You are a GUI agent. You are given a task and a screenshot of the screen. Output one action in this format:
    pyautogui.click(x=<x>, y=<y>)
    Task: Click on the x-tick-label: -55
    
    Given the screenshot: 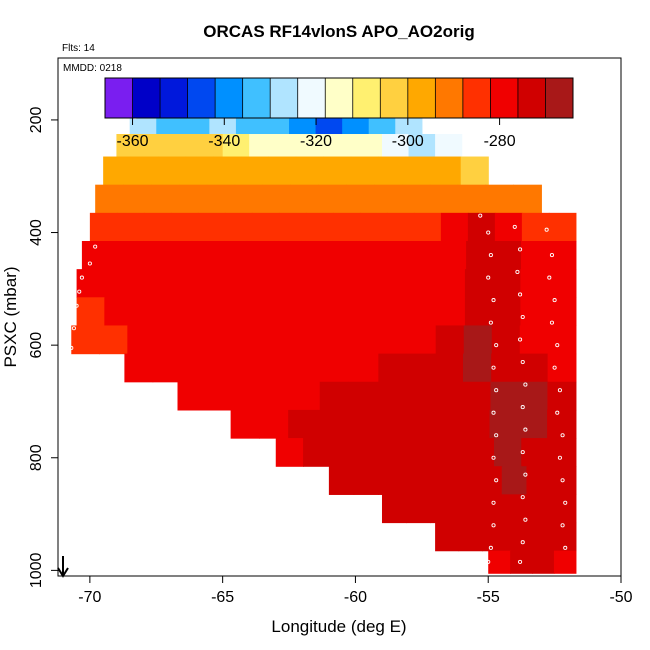 What is the action you would take?
    pyautogui.click(x=488, y=597)
    